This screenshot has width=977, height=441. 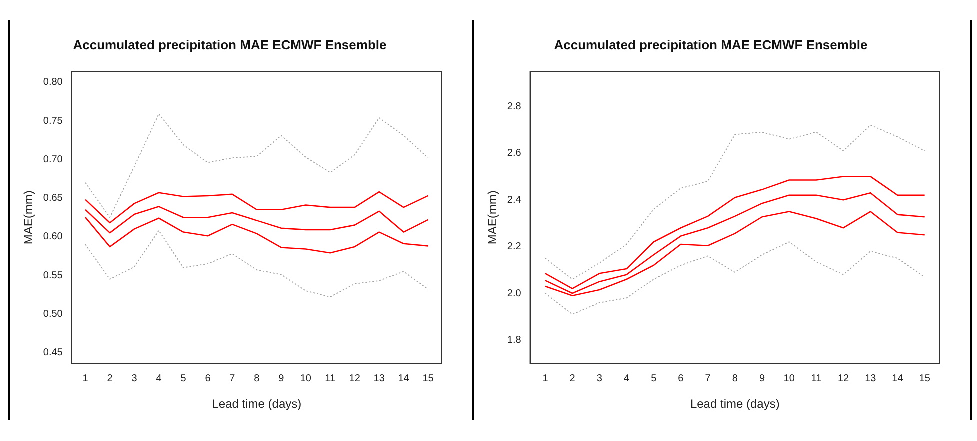 What do you see at coordinates (53, 353) in the screenshot?
I see `y-tick-label: 0.45` at bounding box center [53, 353].